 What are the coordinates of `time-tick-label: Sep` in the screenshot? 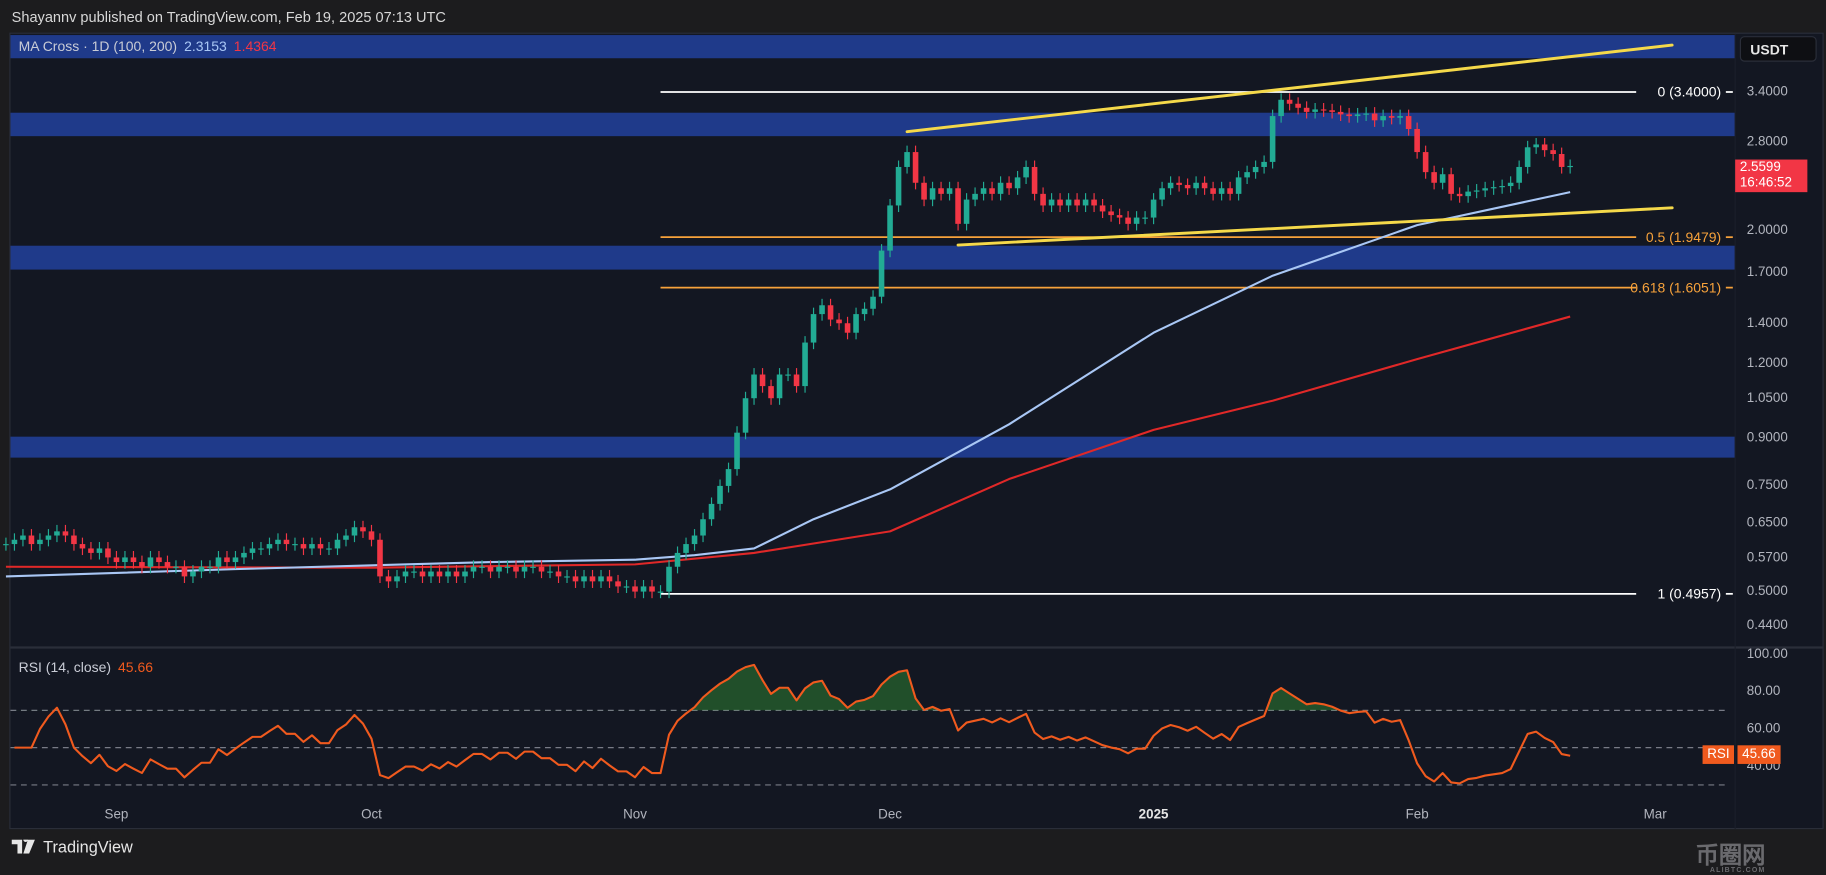 It's located at (116, 815).